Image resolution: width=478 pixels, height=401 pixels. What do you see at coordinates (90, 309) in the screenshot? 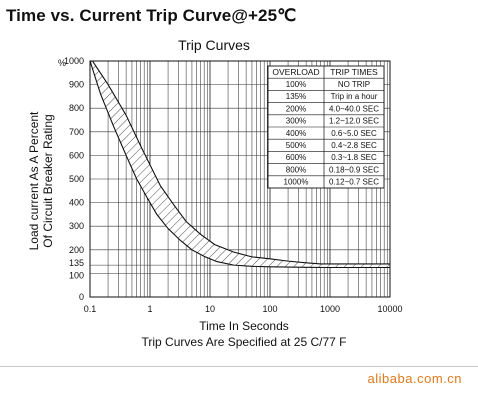
I see `x-tick-label: 0.1` at bounding box center [90, 309].